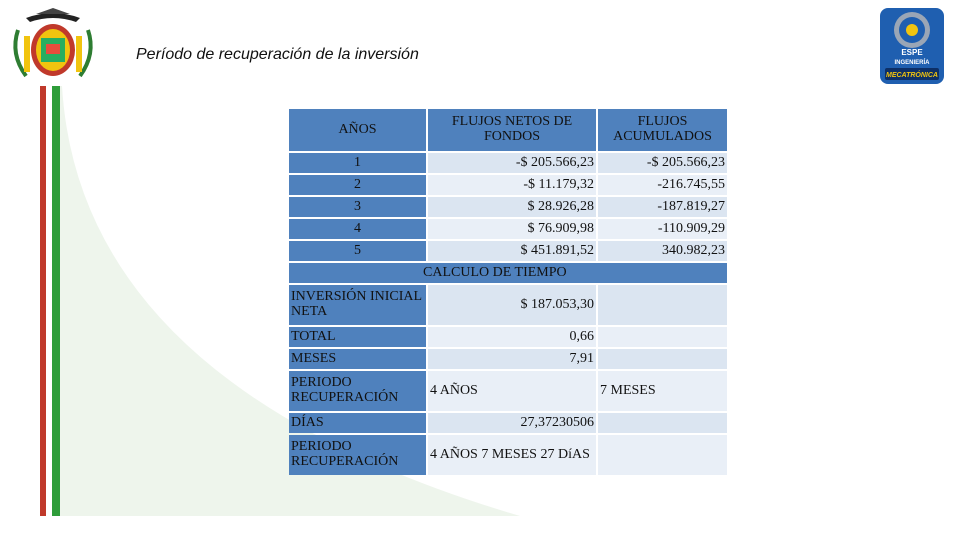 The width and height of the screenshot is (960, 540). Describe the element at coordinates (512, 337) in the screenshot. I see `total-value: 0,66` at that location.